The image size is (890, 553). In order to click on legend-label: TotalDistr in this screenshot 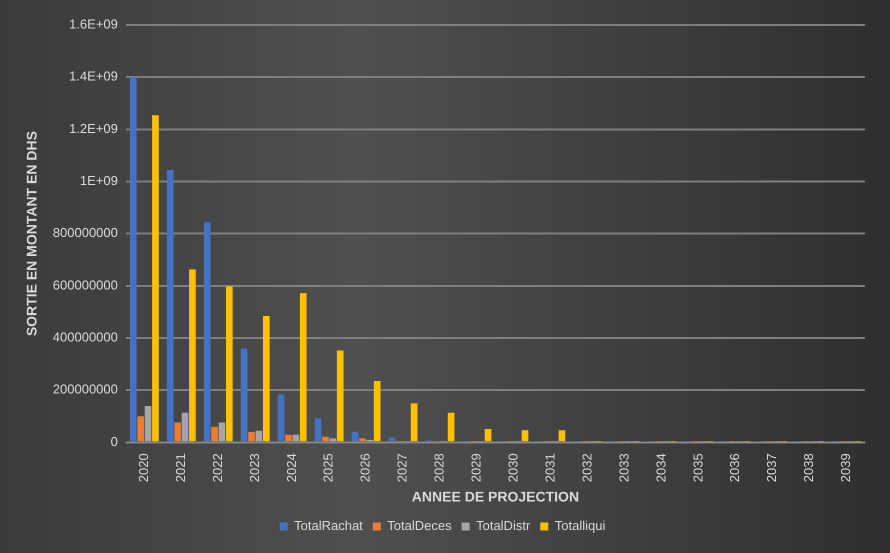, I will do `click(503, 526)`.